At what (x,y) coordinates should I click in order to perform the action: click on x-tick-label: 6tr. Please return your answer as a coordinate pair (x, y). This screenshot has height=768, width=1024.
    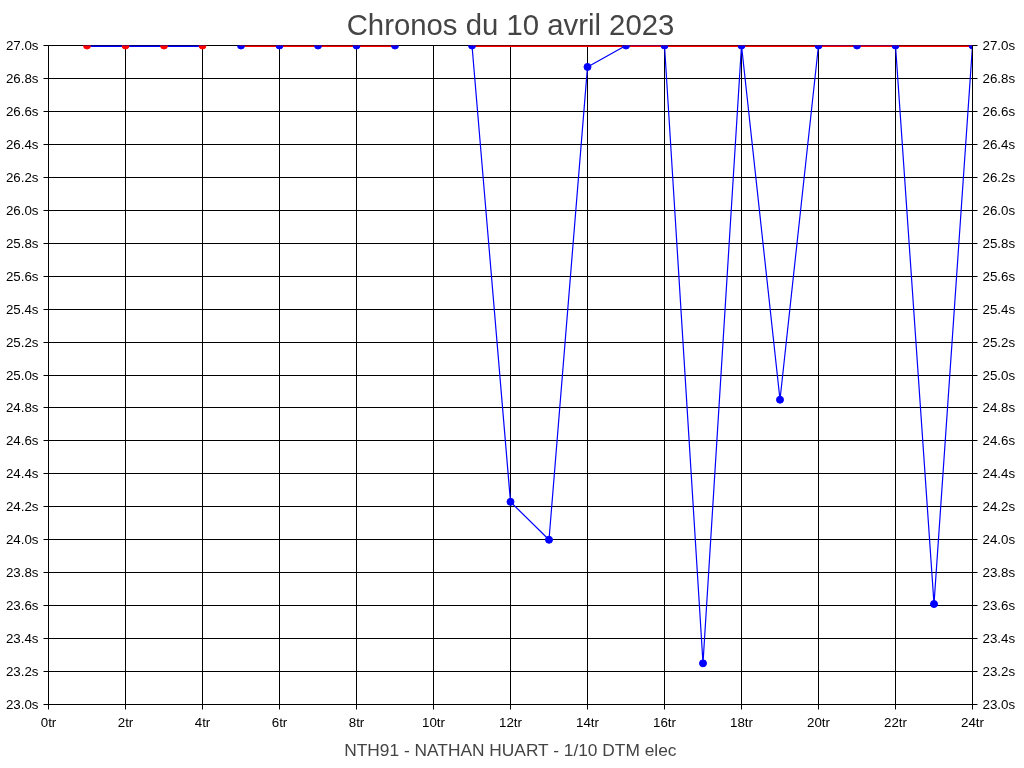
    Looking at the image, I should click on (279, 722).